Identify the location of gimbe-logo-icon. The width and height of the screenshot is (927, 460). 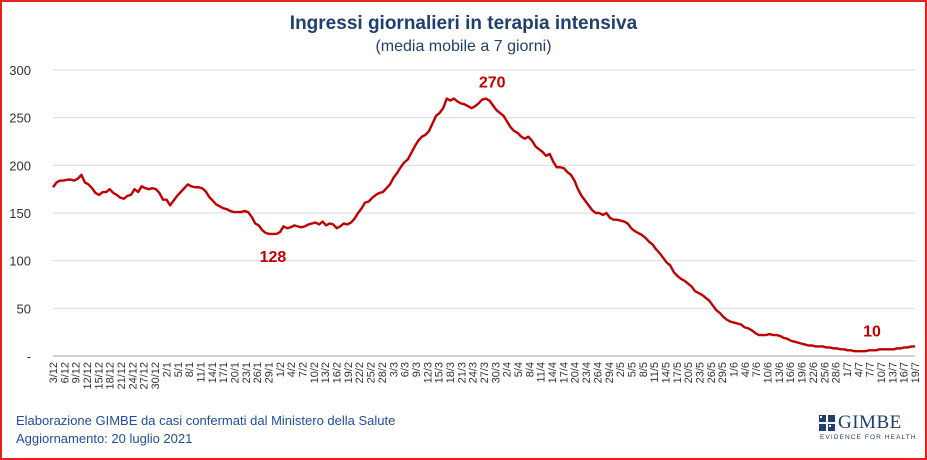
(827, 423).